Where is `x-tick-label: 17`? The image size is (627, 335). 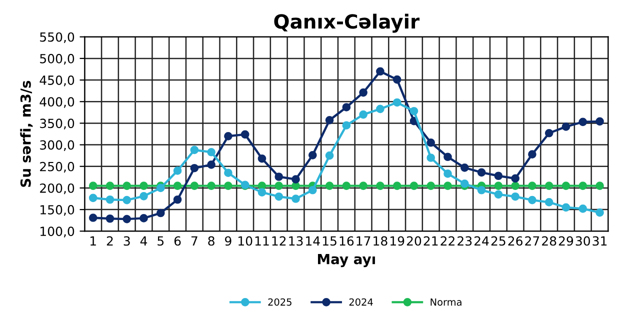 x-tick-label: 17 is located at coordinates (363, 241).